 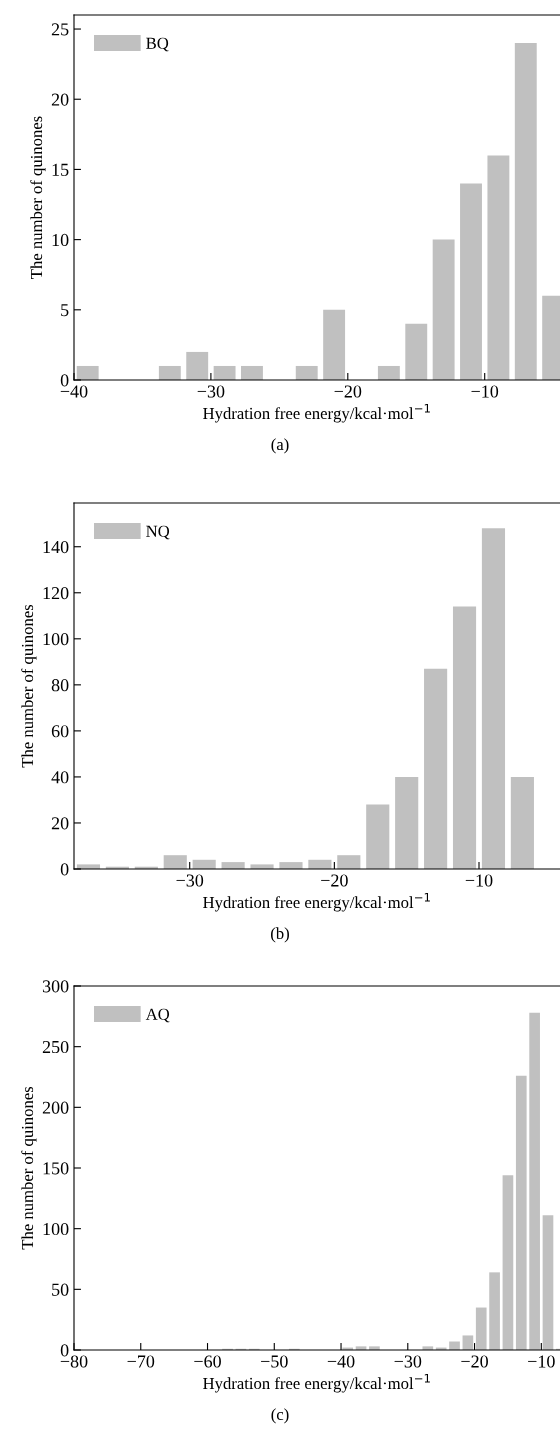 I want to click on y-tick-label: 15, so click(x=60, y=169).